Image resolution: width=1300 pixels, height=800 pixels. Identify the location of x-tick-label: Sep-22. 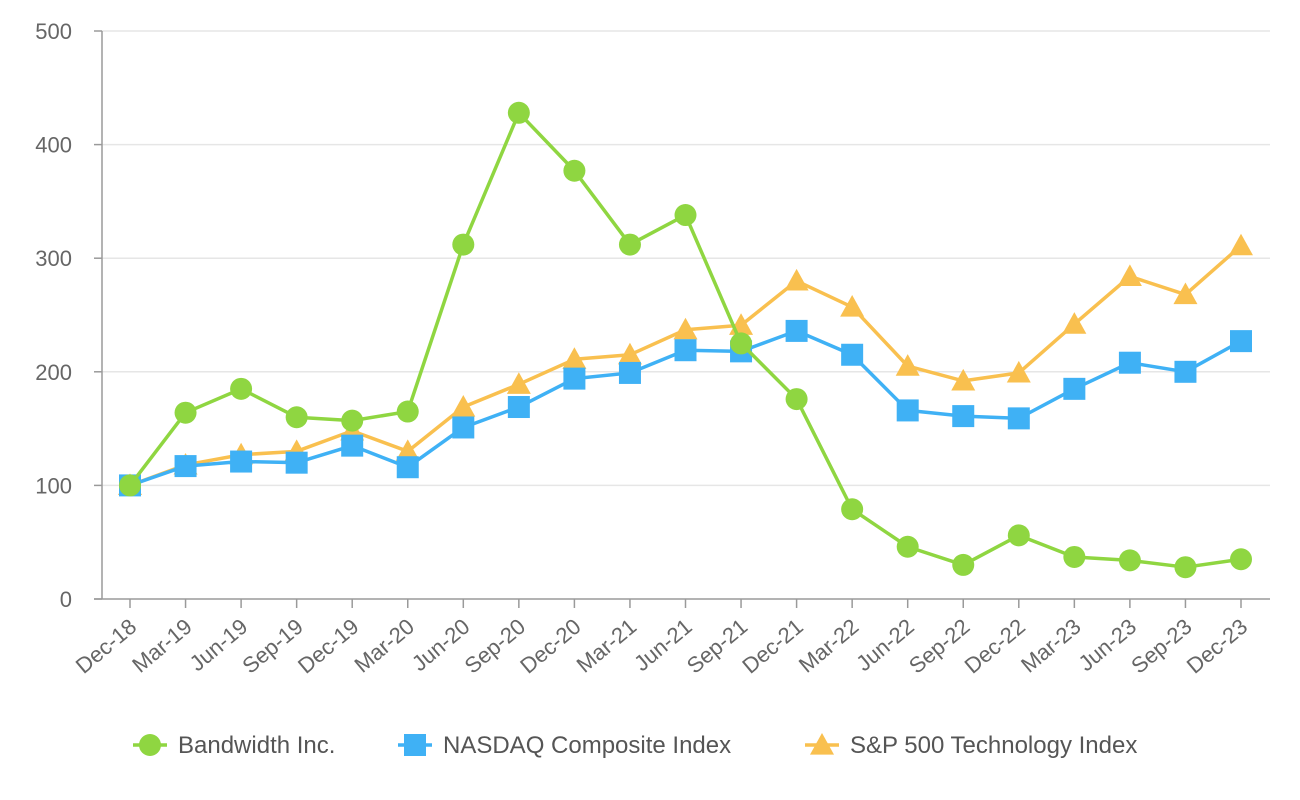
(939, 646).